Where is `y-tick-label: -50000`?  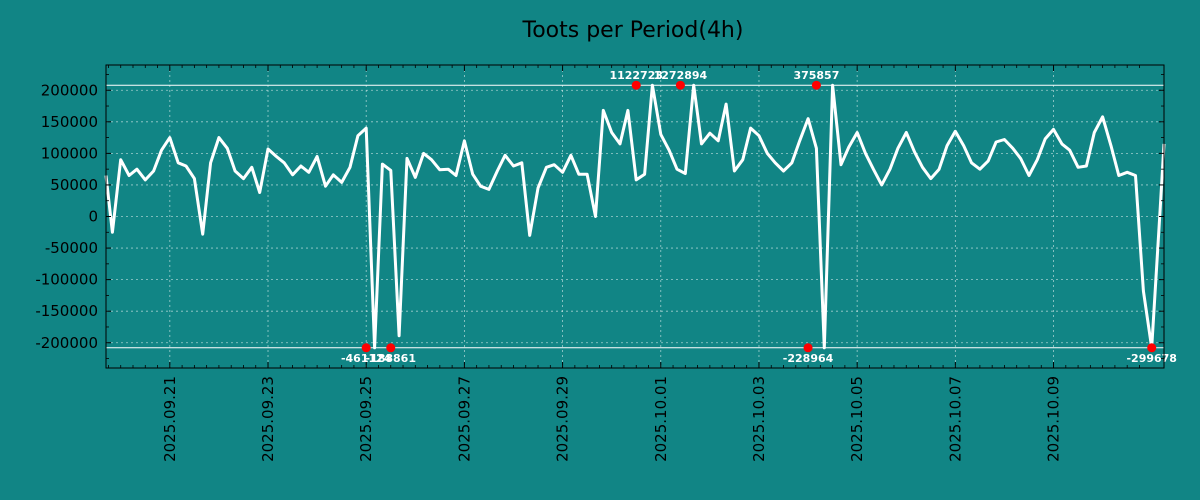
y-tick-label: -50000 is located at coordinates (71, 248).